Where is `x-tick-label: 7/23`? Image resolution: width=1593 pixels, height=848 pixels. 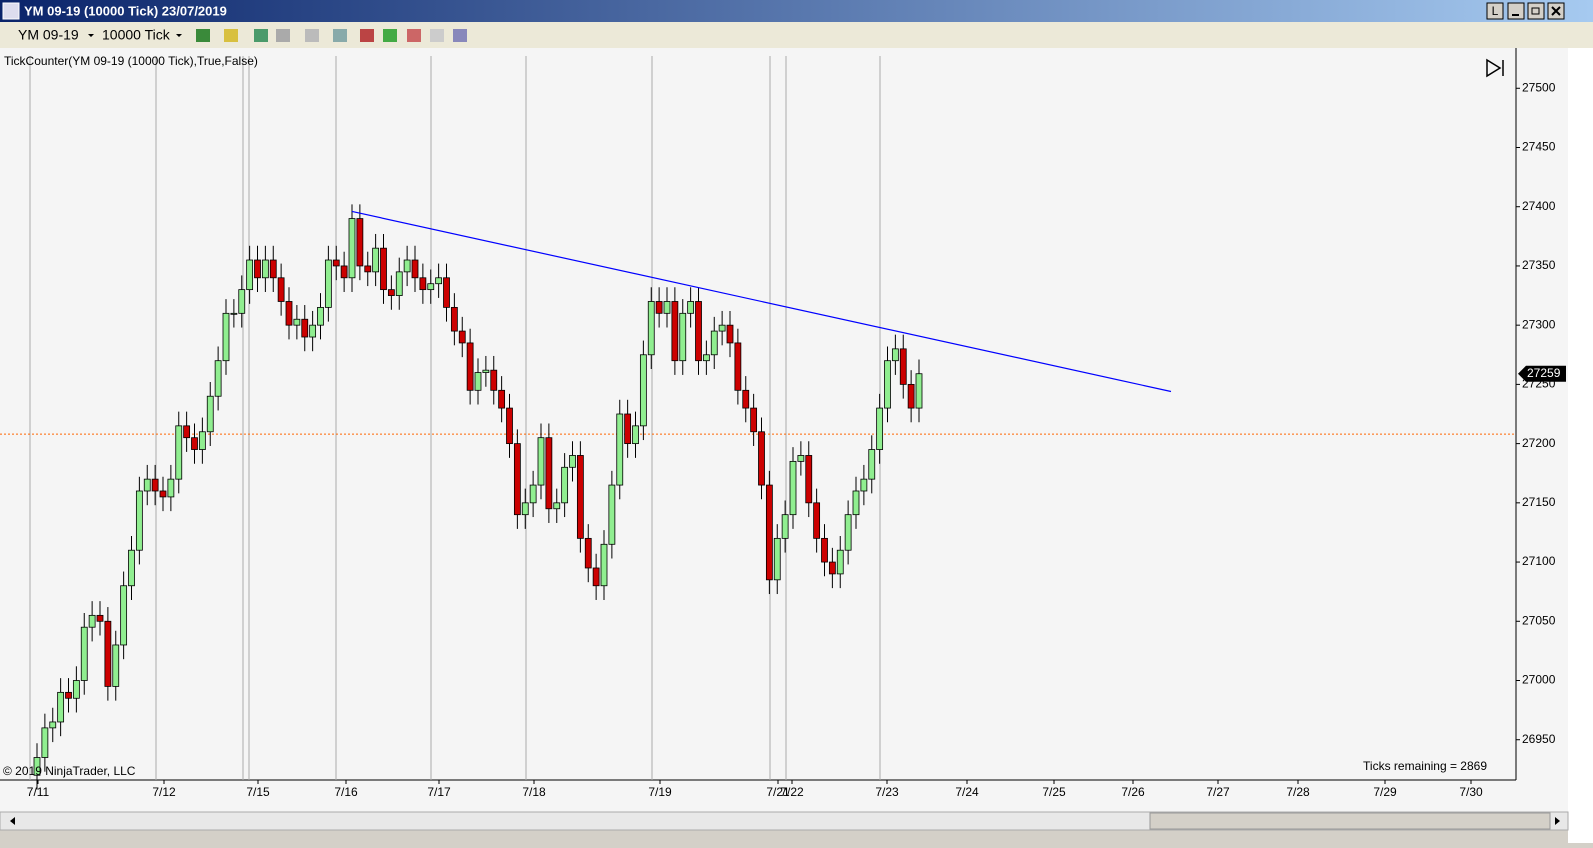
x-tick-label: 7/23 is located at coordinates (887, 792).